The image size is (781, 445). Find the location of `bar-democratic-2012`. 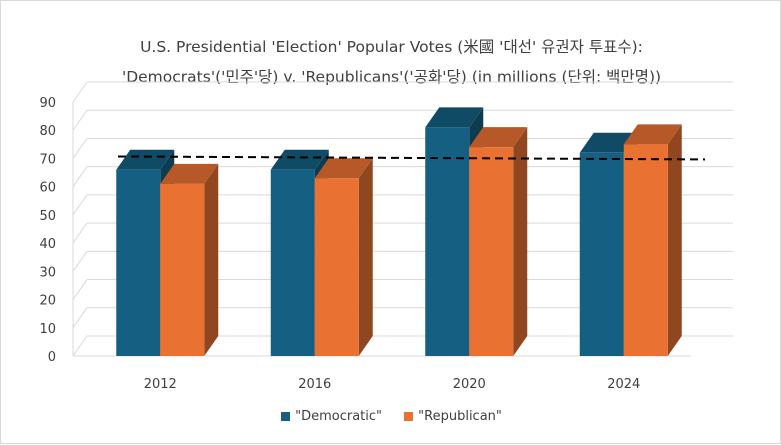

bar-democratic-2012 is located at coordinates (138, 262).